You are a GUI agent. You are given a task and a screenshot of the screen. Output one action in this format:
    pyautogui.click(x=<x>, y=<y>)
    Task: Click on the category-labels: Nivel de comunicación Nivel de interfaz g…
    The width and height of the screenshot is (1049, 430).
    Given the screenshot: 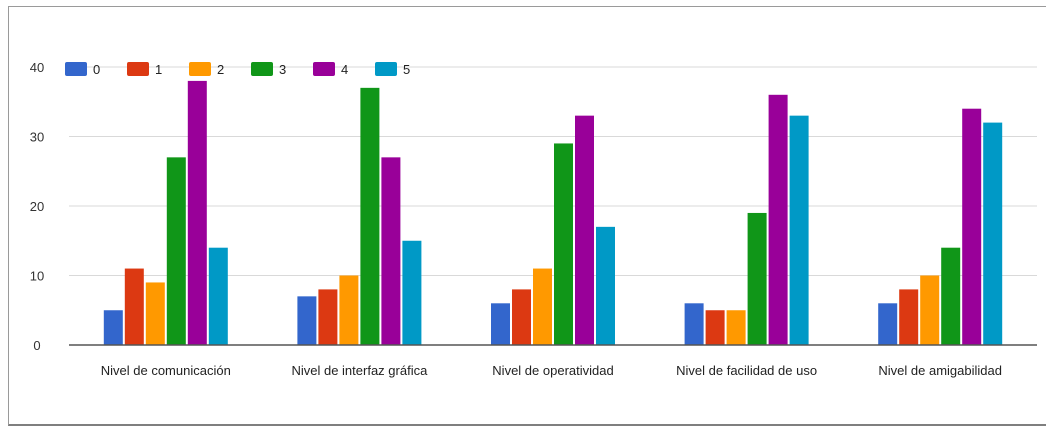 What is the action you would take?
    pyautogui.click(x=551, y=370)
    